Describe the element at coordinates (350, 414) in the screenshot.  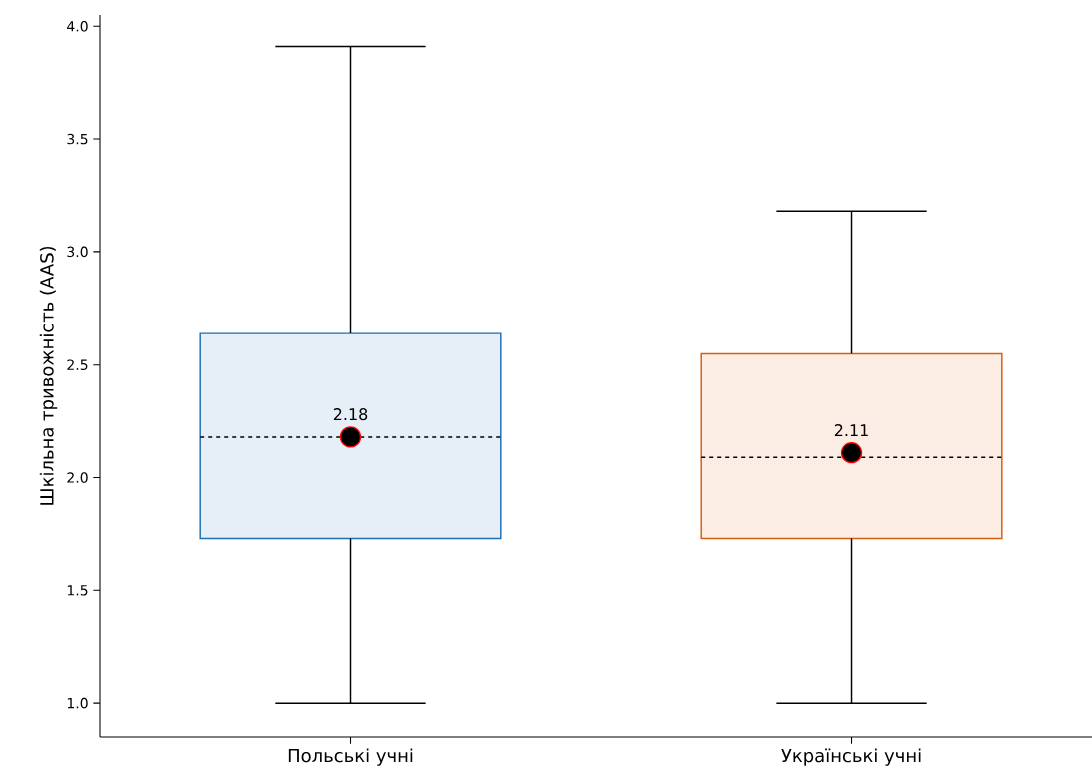
I see `annotation: 2.18` at that location.